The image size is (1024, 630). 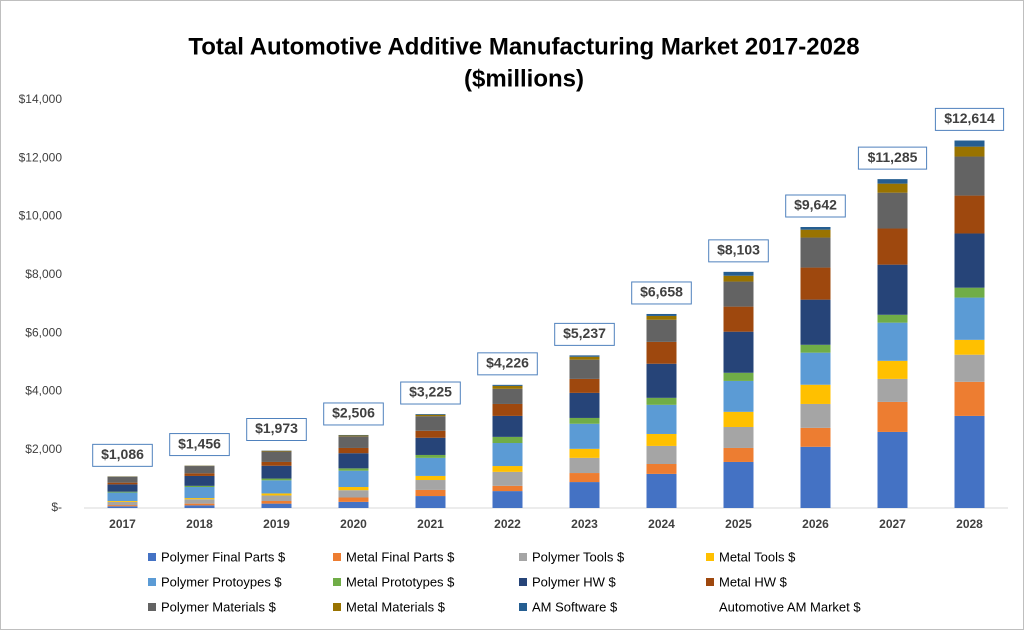 What do you see at coordinates (430, 524) in the screenshot?
I see `x-tick-label: 2021` at bounding box center [430, 524].